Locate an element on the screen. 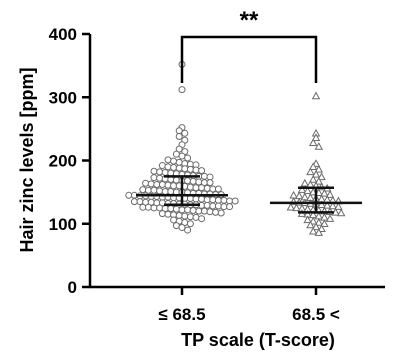 This screenshot has height=355, width=402. y-axis-title: Hair zinc levels [ppm] is located at coordinates (27, 159).